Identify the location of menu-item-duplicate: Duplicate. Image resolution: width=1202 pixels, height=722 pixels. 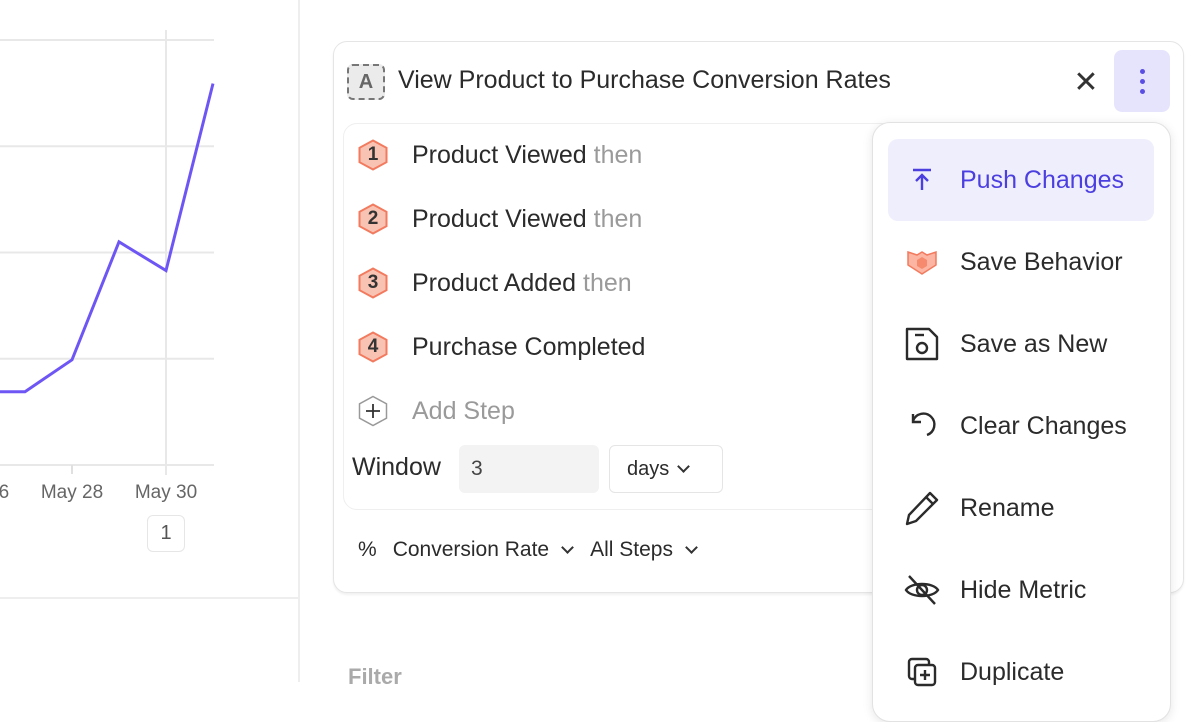
(1021, 672).